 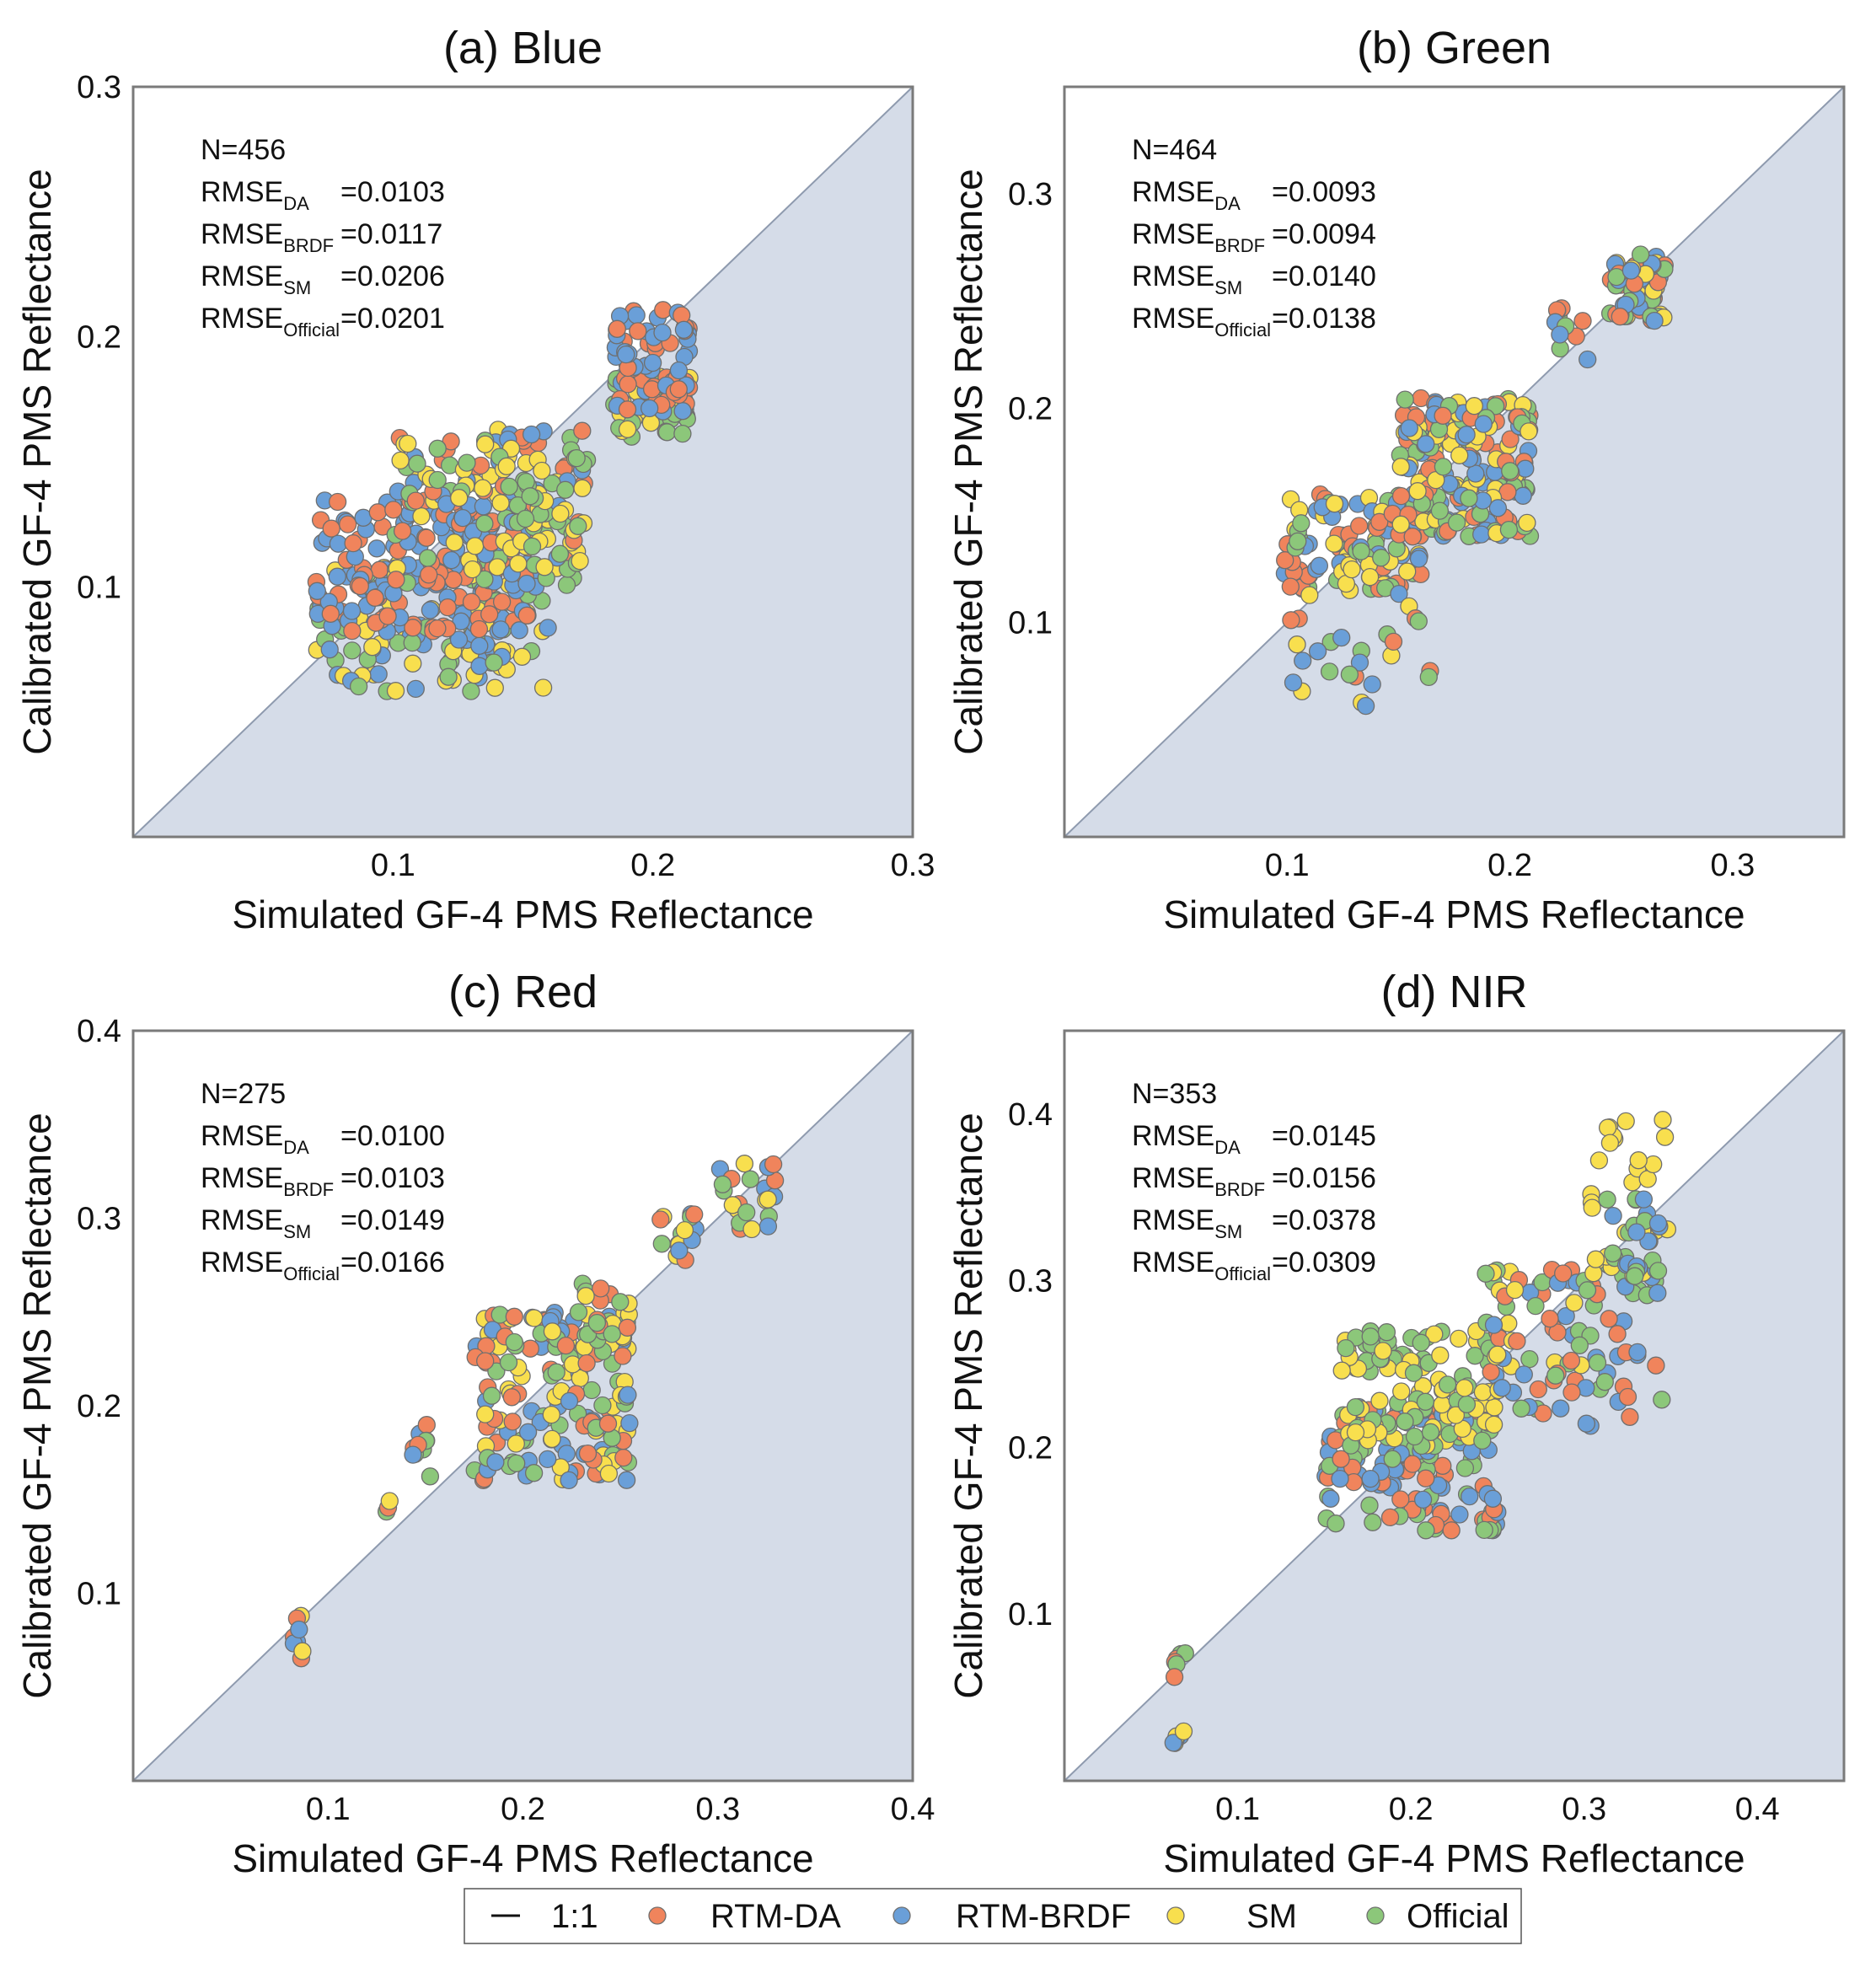 What do you see at coordinates (522, 1858) in the screenshot?
I see `x-axis-label: Simulated GF-4 PMS Reflectance` at bounding box center [522, 1858].